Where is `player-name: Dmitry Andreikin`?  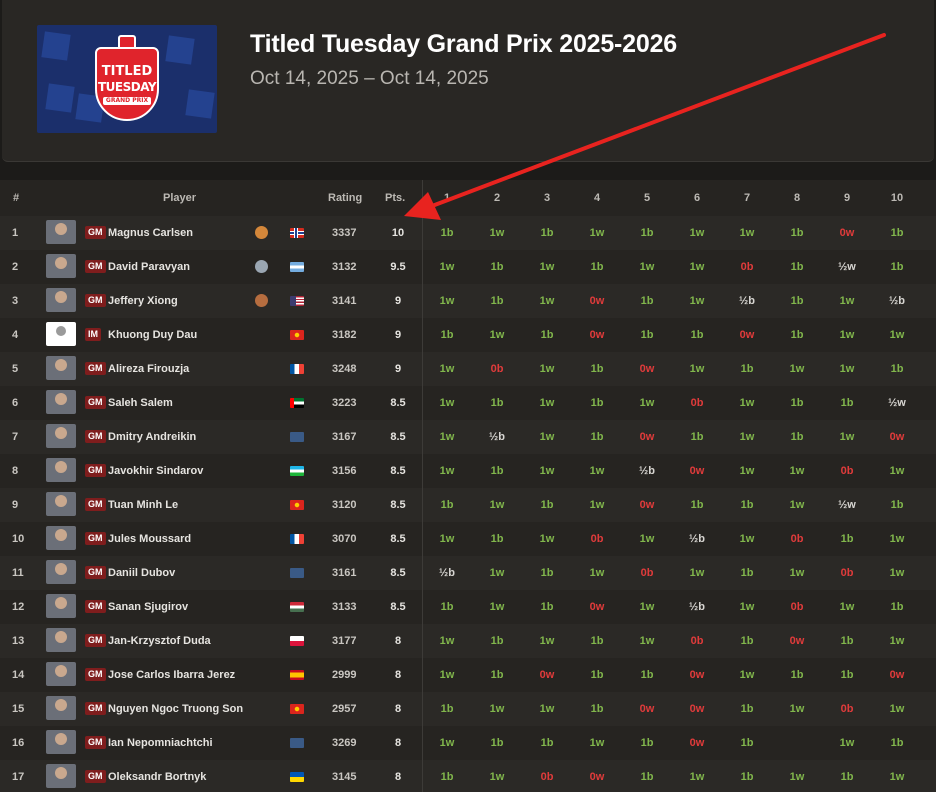 player-name: Dmitry Andreikin is located at coordinates (152, 437).